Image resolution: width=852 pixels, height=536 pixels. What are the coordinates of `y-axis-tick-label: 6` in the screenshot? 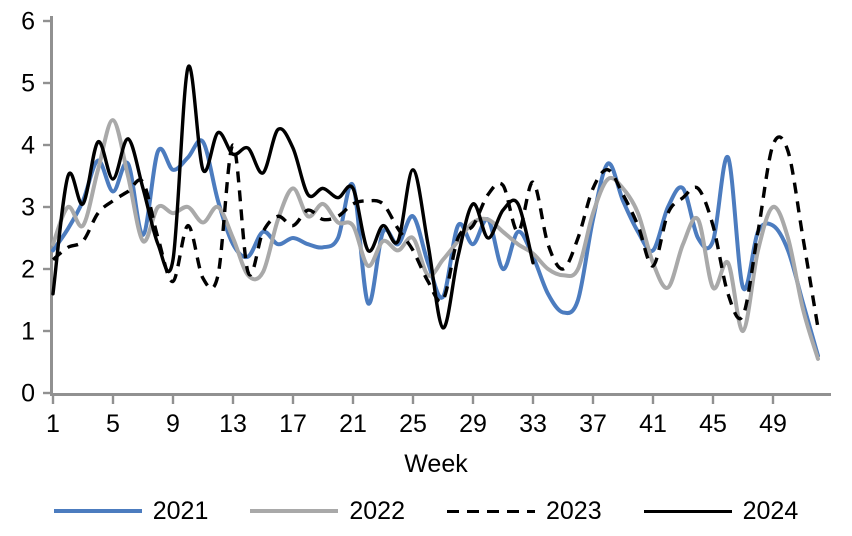 It's located at (28, 22).